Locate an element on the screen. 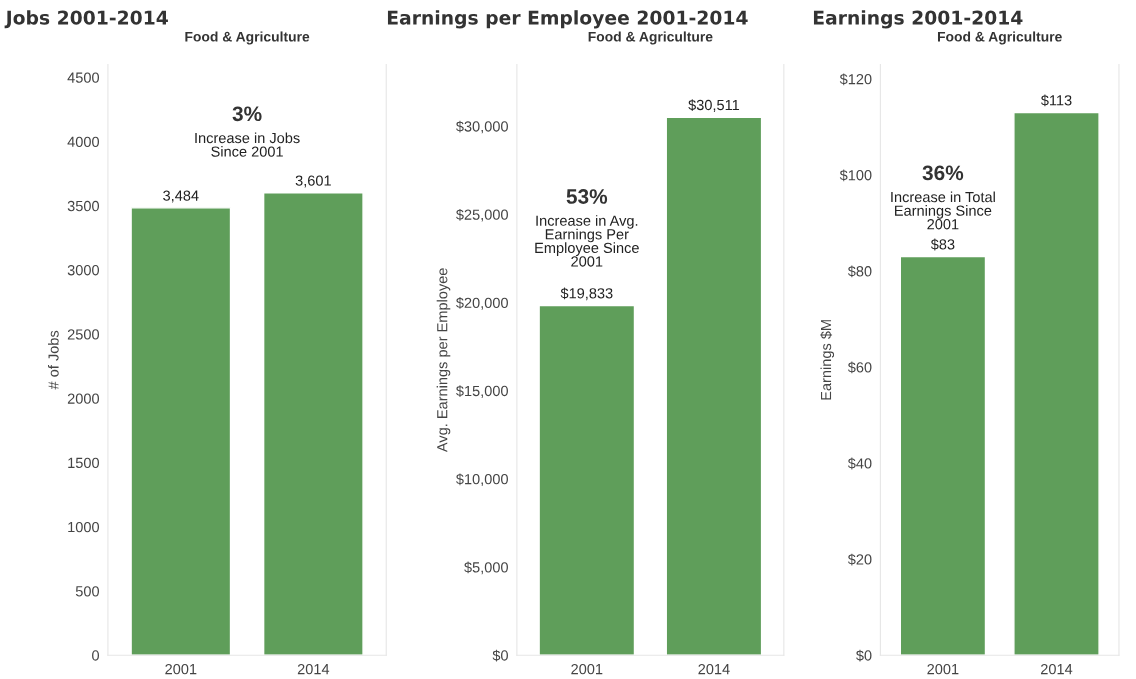 This screenshot has width=1136, height=679. y-tick-label: $100 is located at coordinates (855, 175).